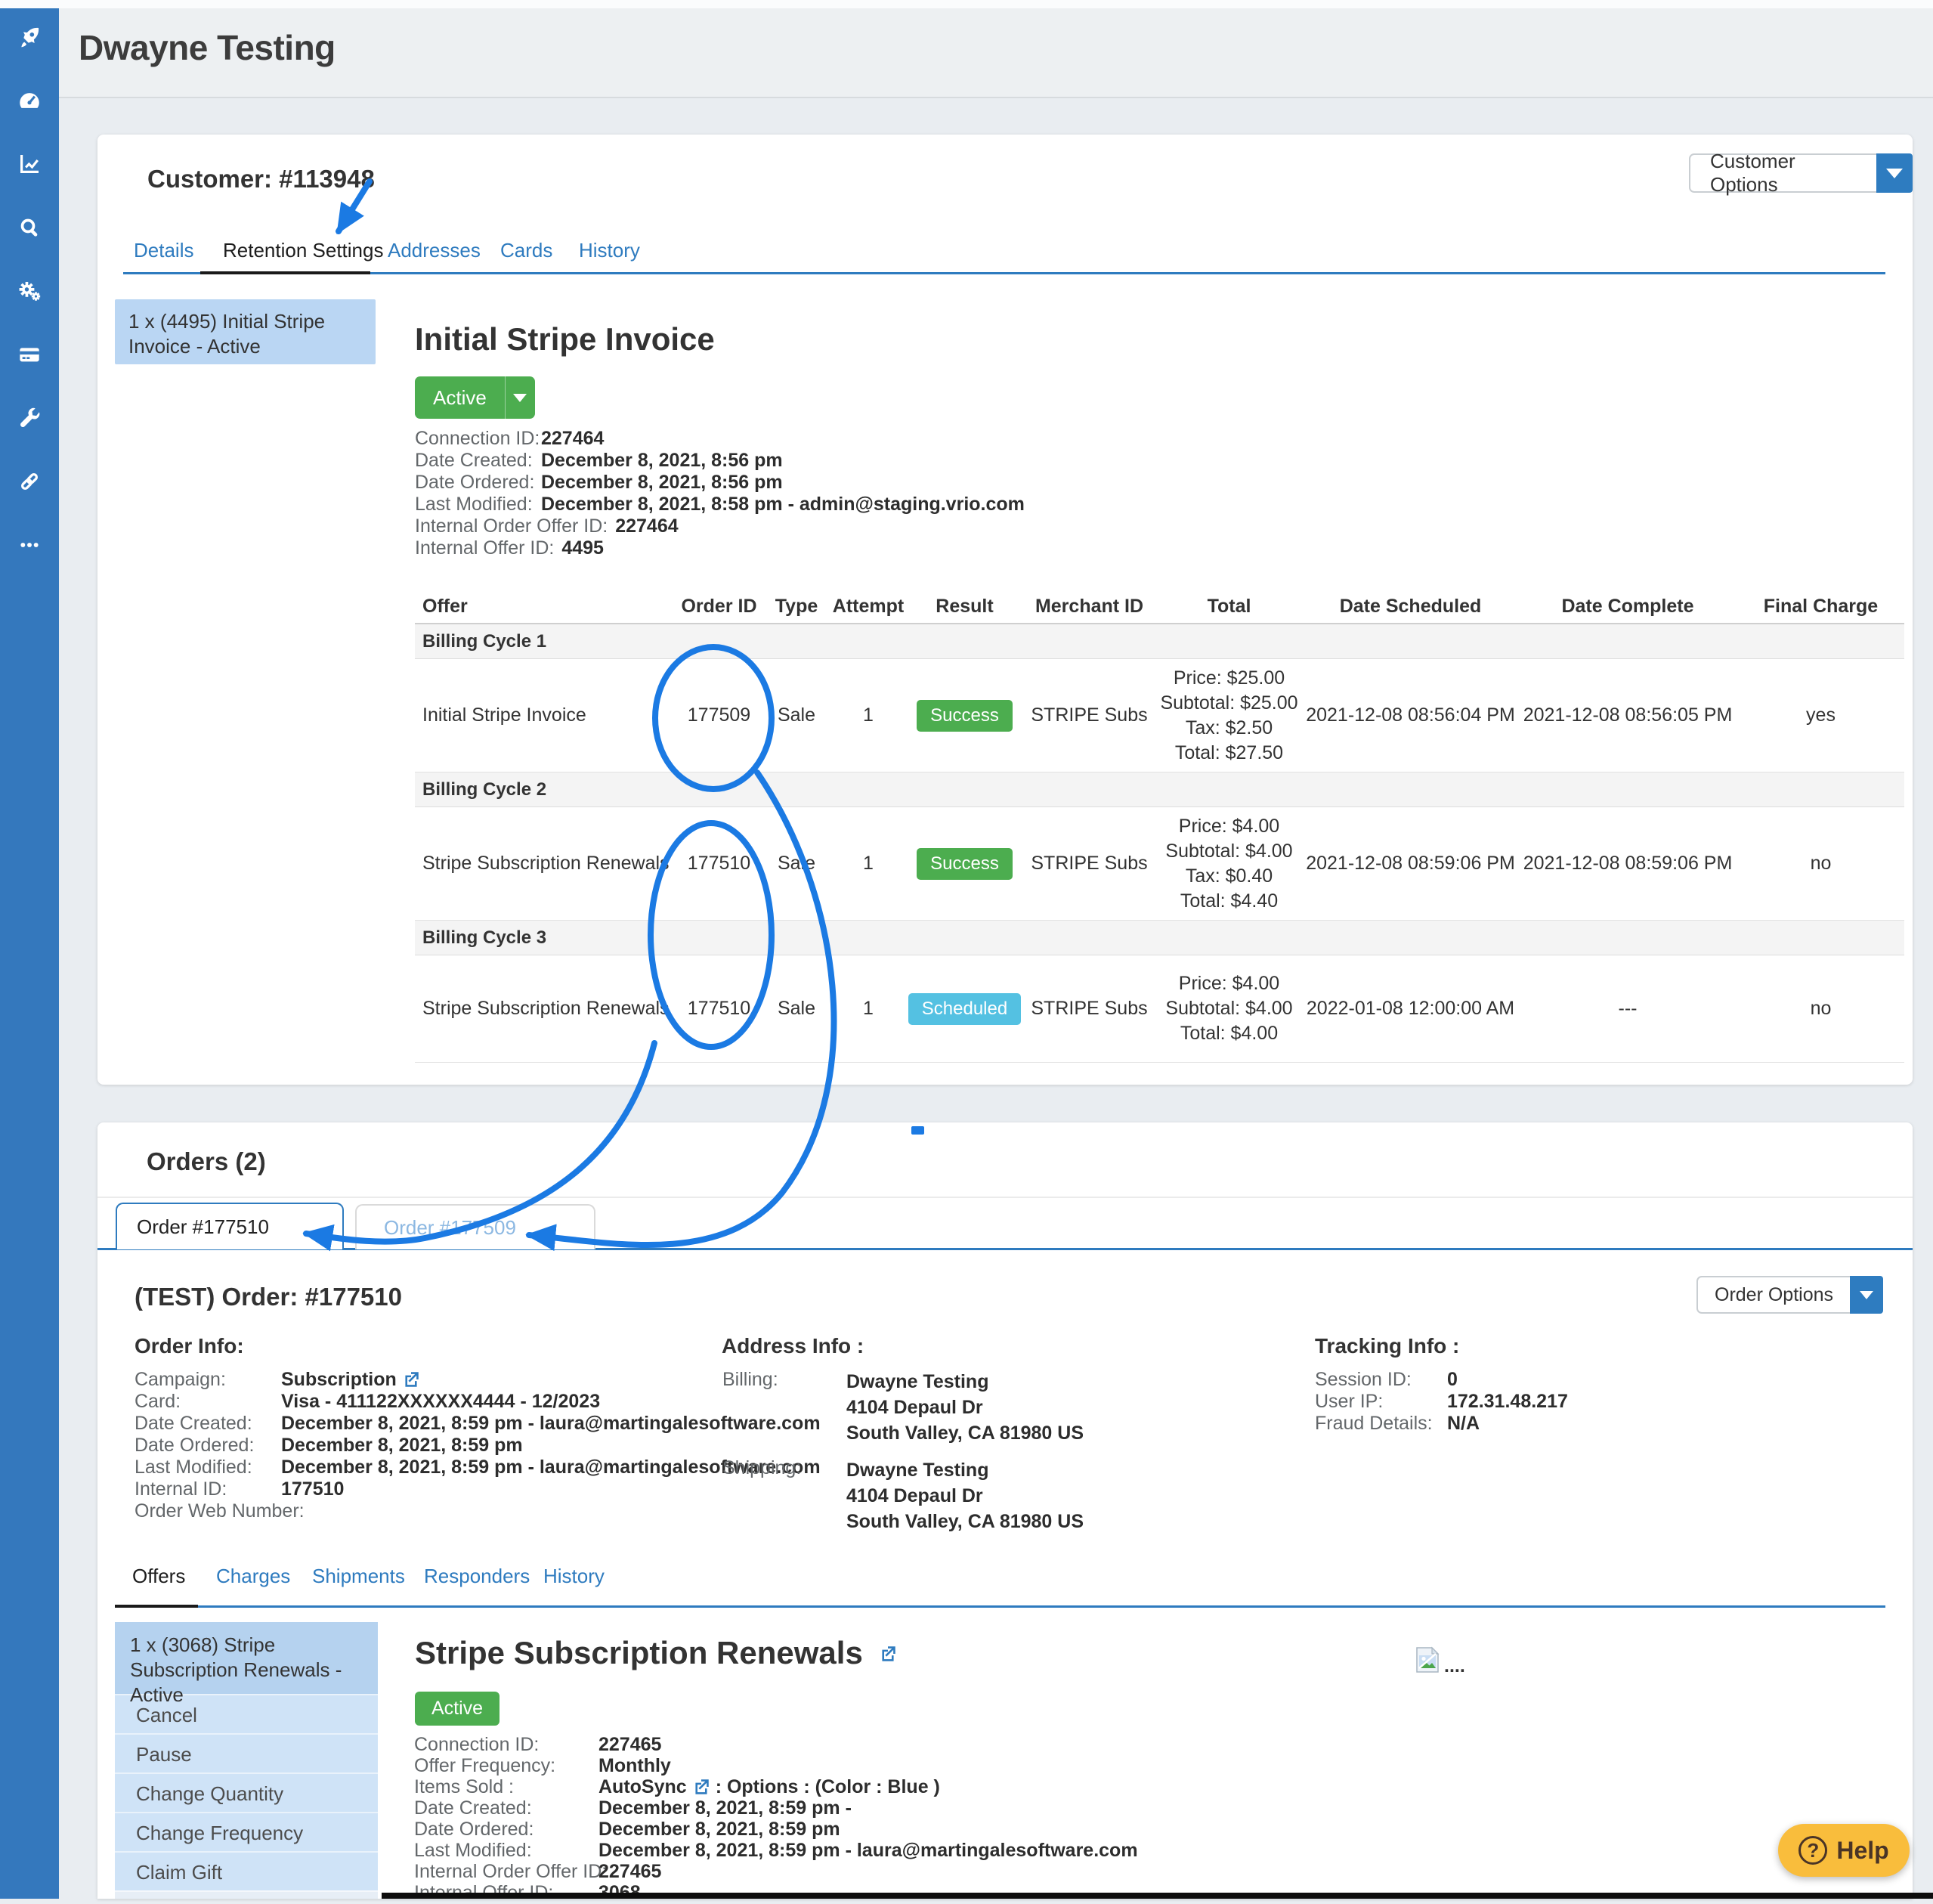  I want to click on offer-status-caret, so click(519, 397).